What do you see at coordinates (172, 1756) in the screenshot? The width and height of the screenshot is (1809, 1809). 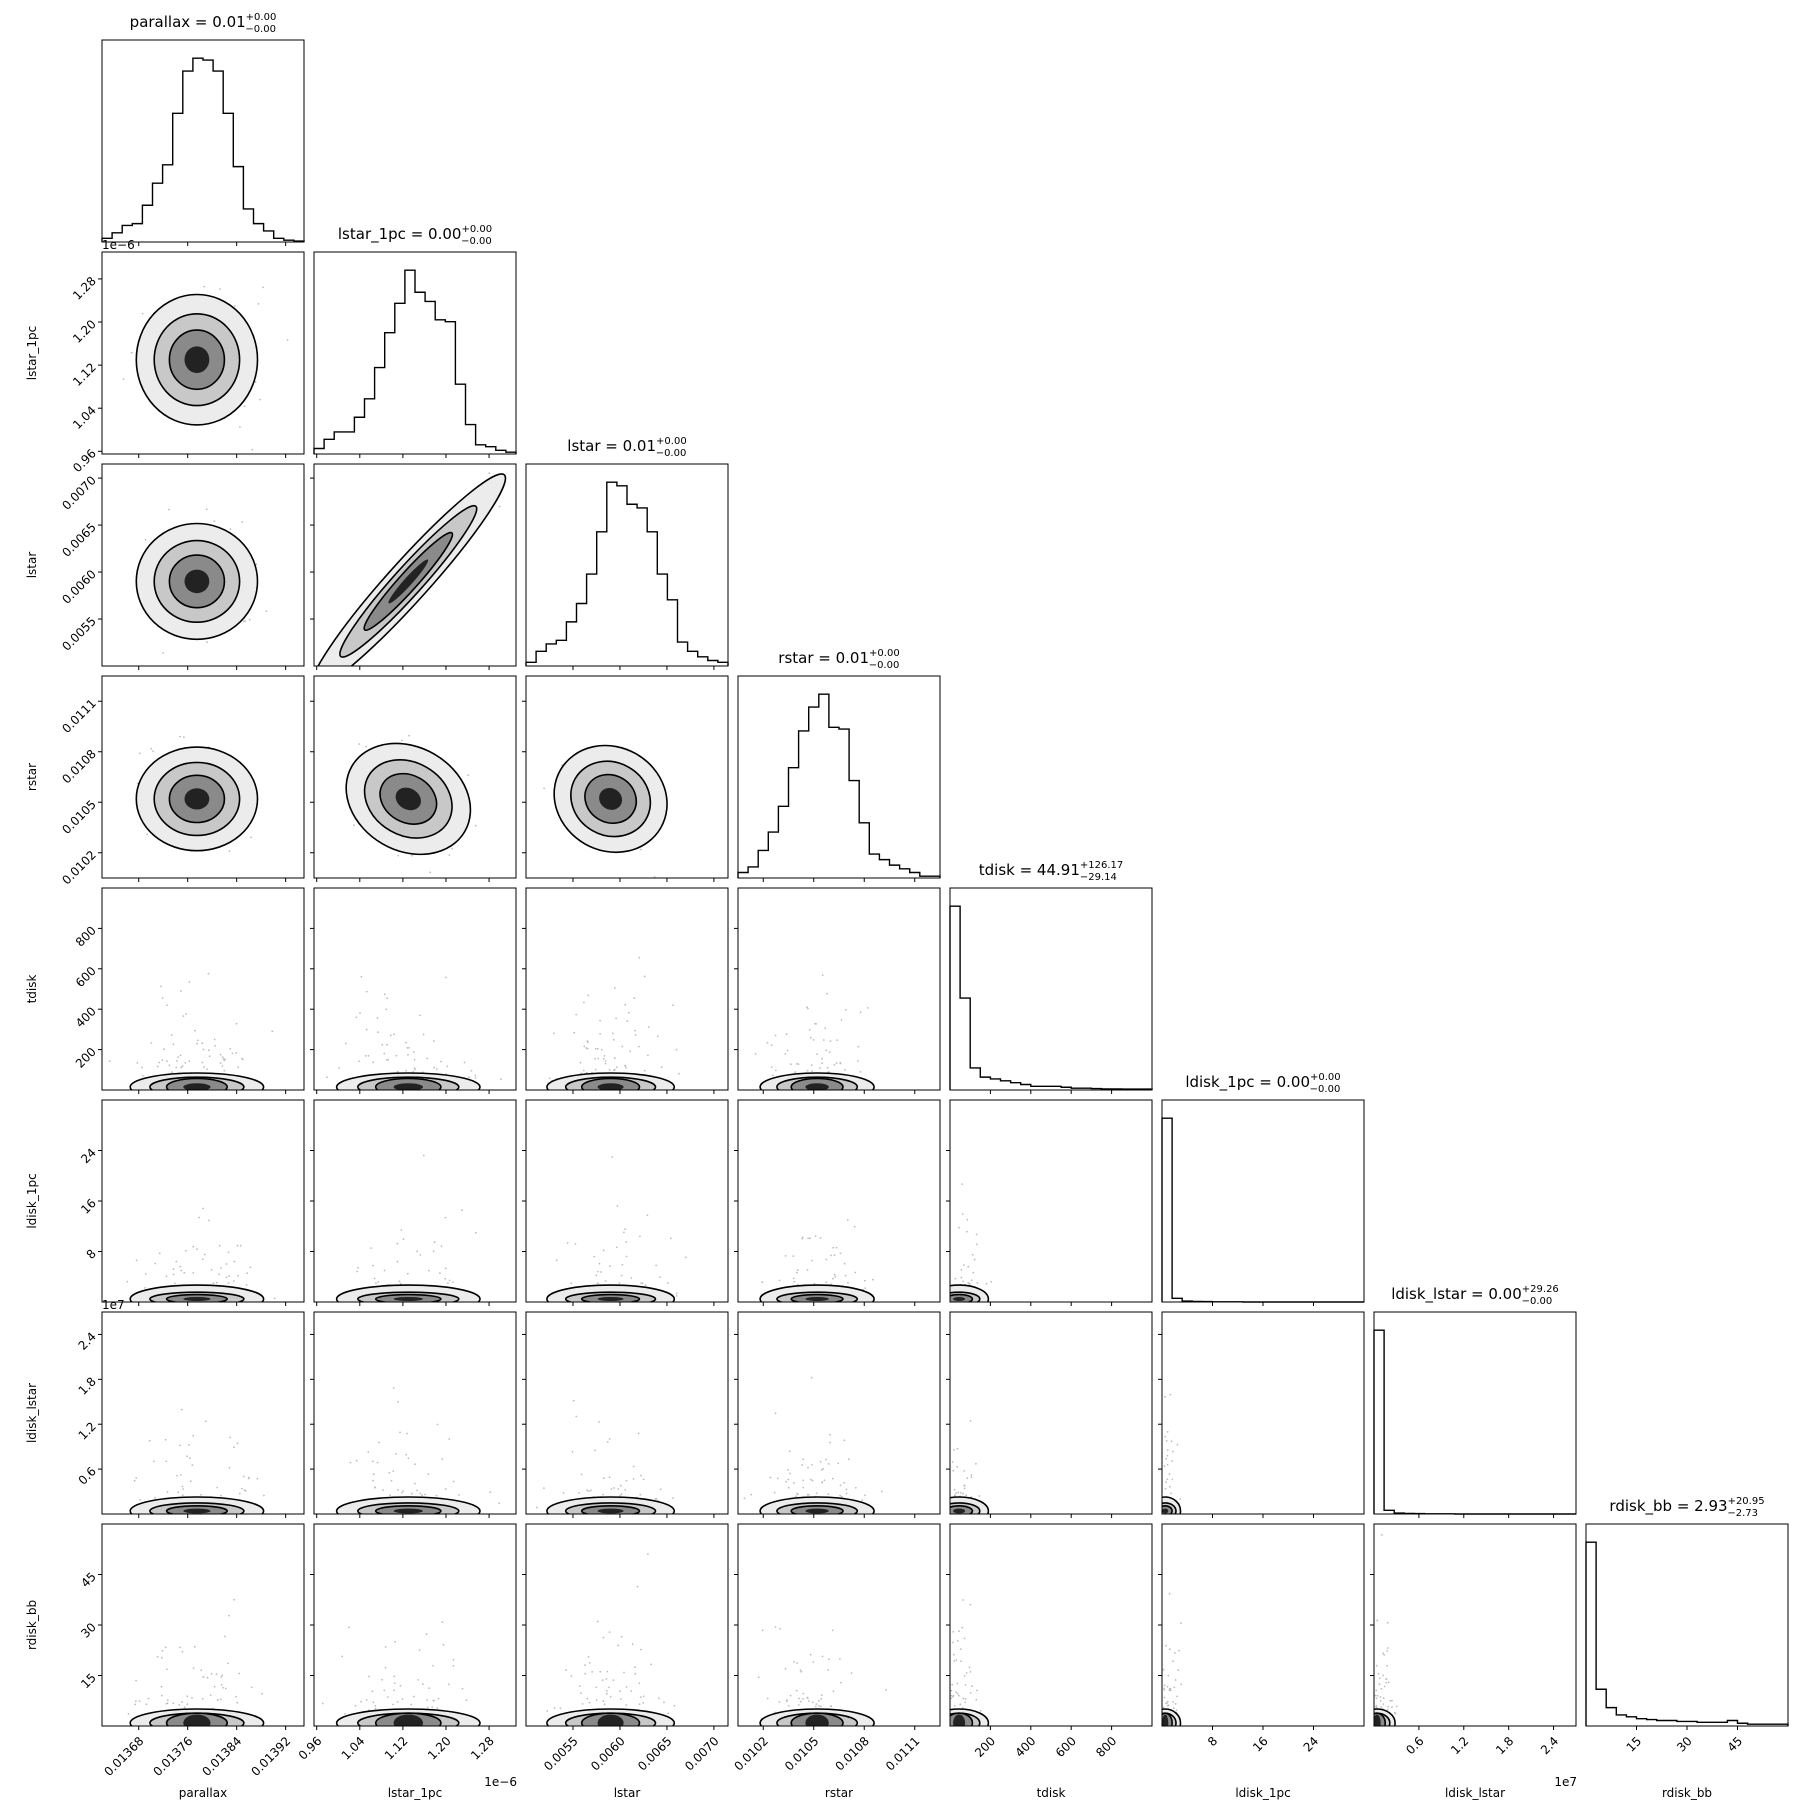 I see `x-tick-label: 0.01376` at bounding box center [172, 1756].